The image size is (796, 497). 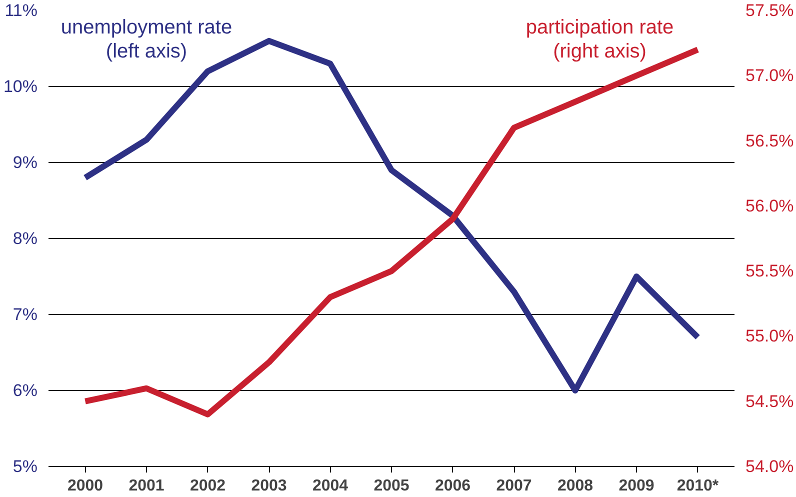 What do you see at coordinates (770, 401) in the screenshot?
I see `y2-tick-label: 54.5%` at bounding box center [770, 401].